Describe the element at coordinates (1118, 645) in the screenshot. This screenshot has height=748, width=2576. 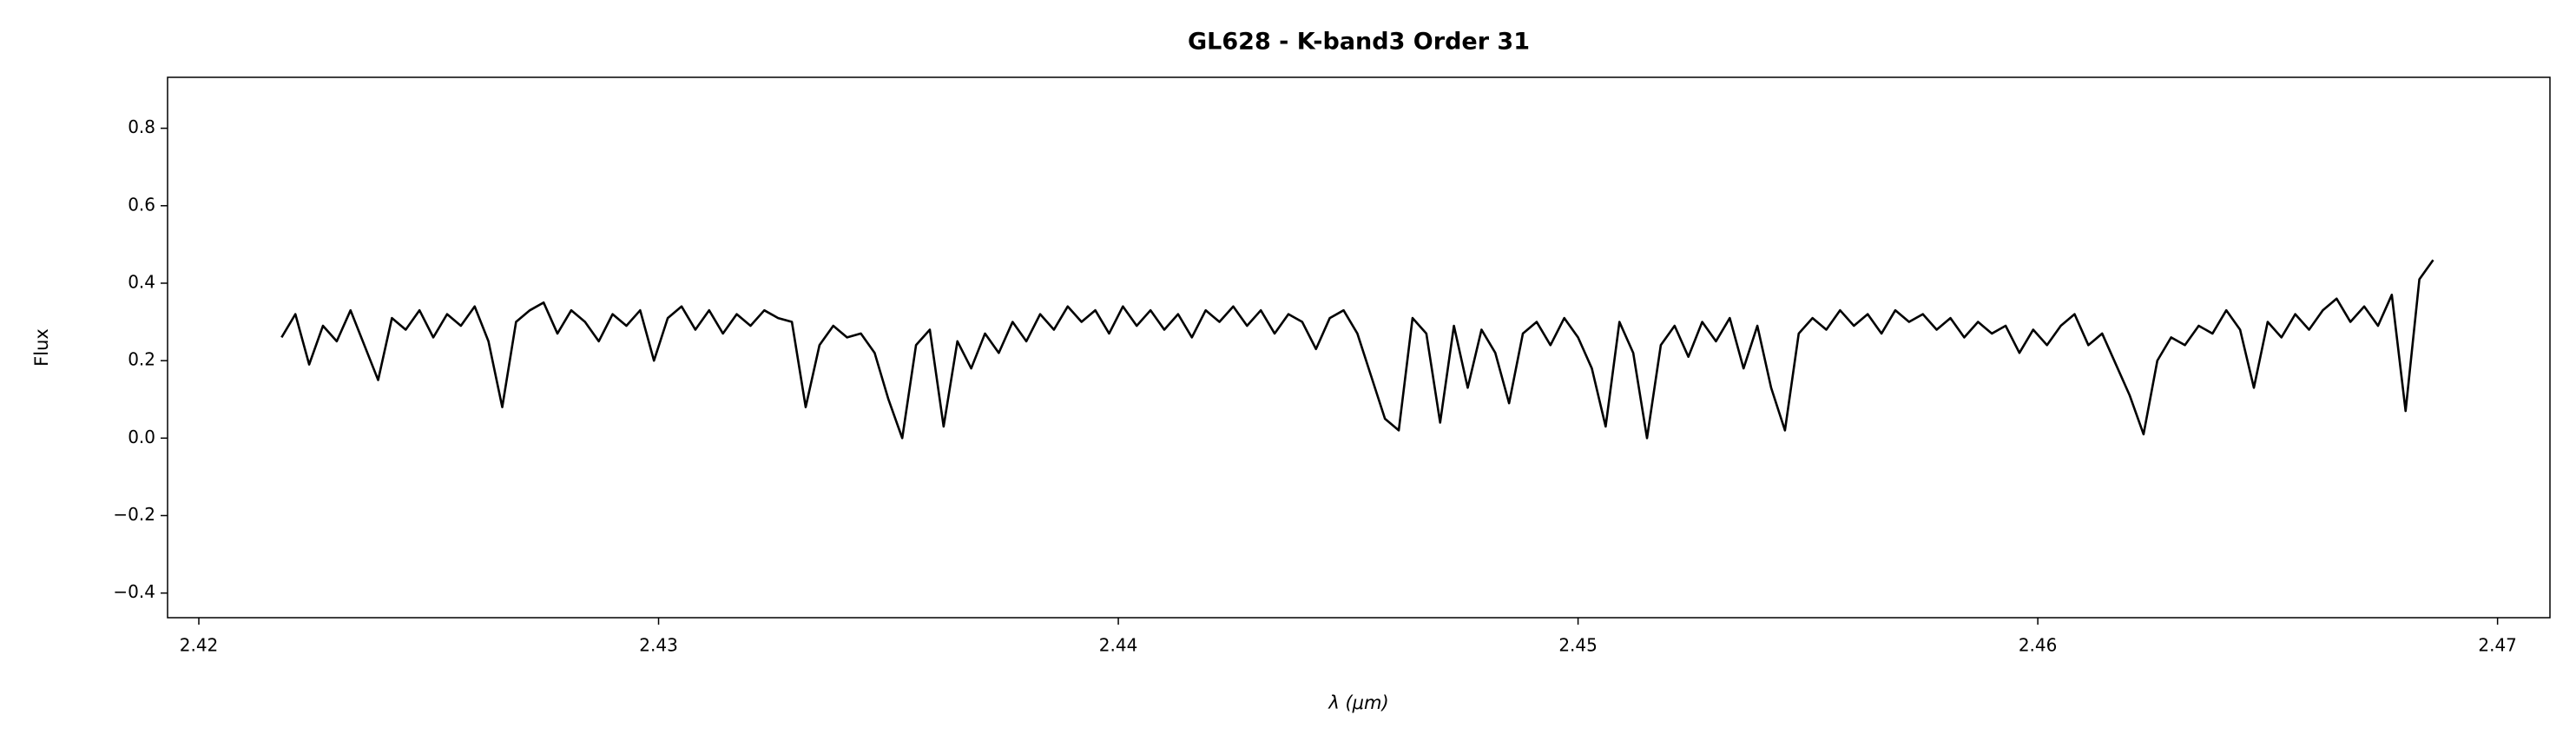
I see `x-tick-label: 2.44` at that location.